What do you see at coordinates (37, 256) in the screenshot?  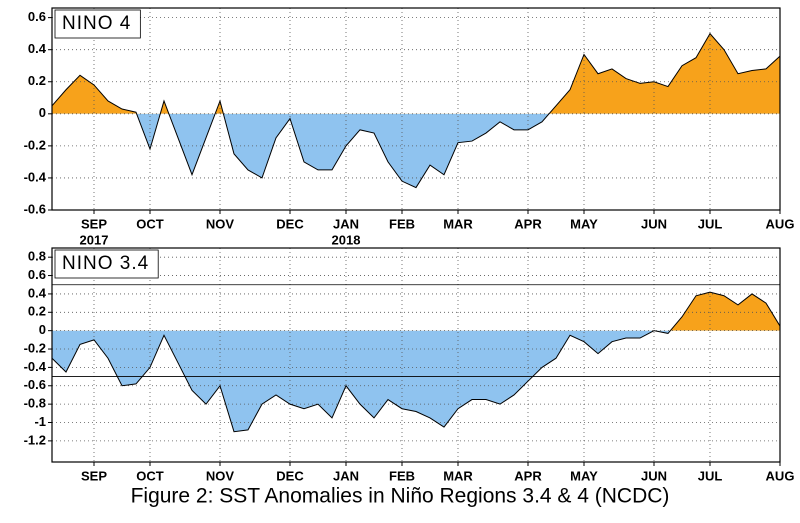 I see `y-tick-label: 0.8` at bounding box center [37, 256].